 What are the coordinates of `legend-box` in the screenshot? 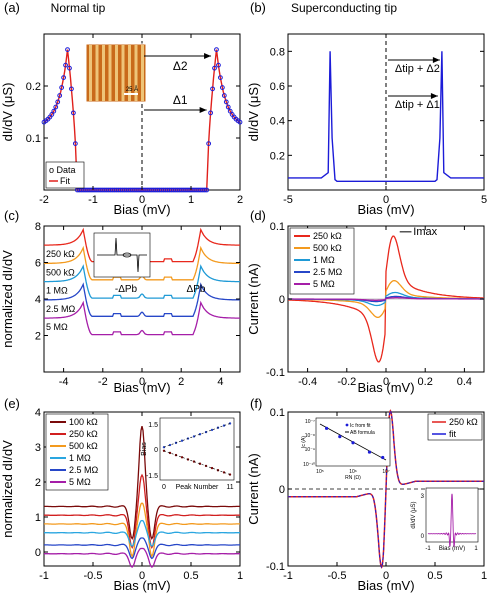 It's located at (455, 427).